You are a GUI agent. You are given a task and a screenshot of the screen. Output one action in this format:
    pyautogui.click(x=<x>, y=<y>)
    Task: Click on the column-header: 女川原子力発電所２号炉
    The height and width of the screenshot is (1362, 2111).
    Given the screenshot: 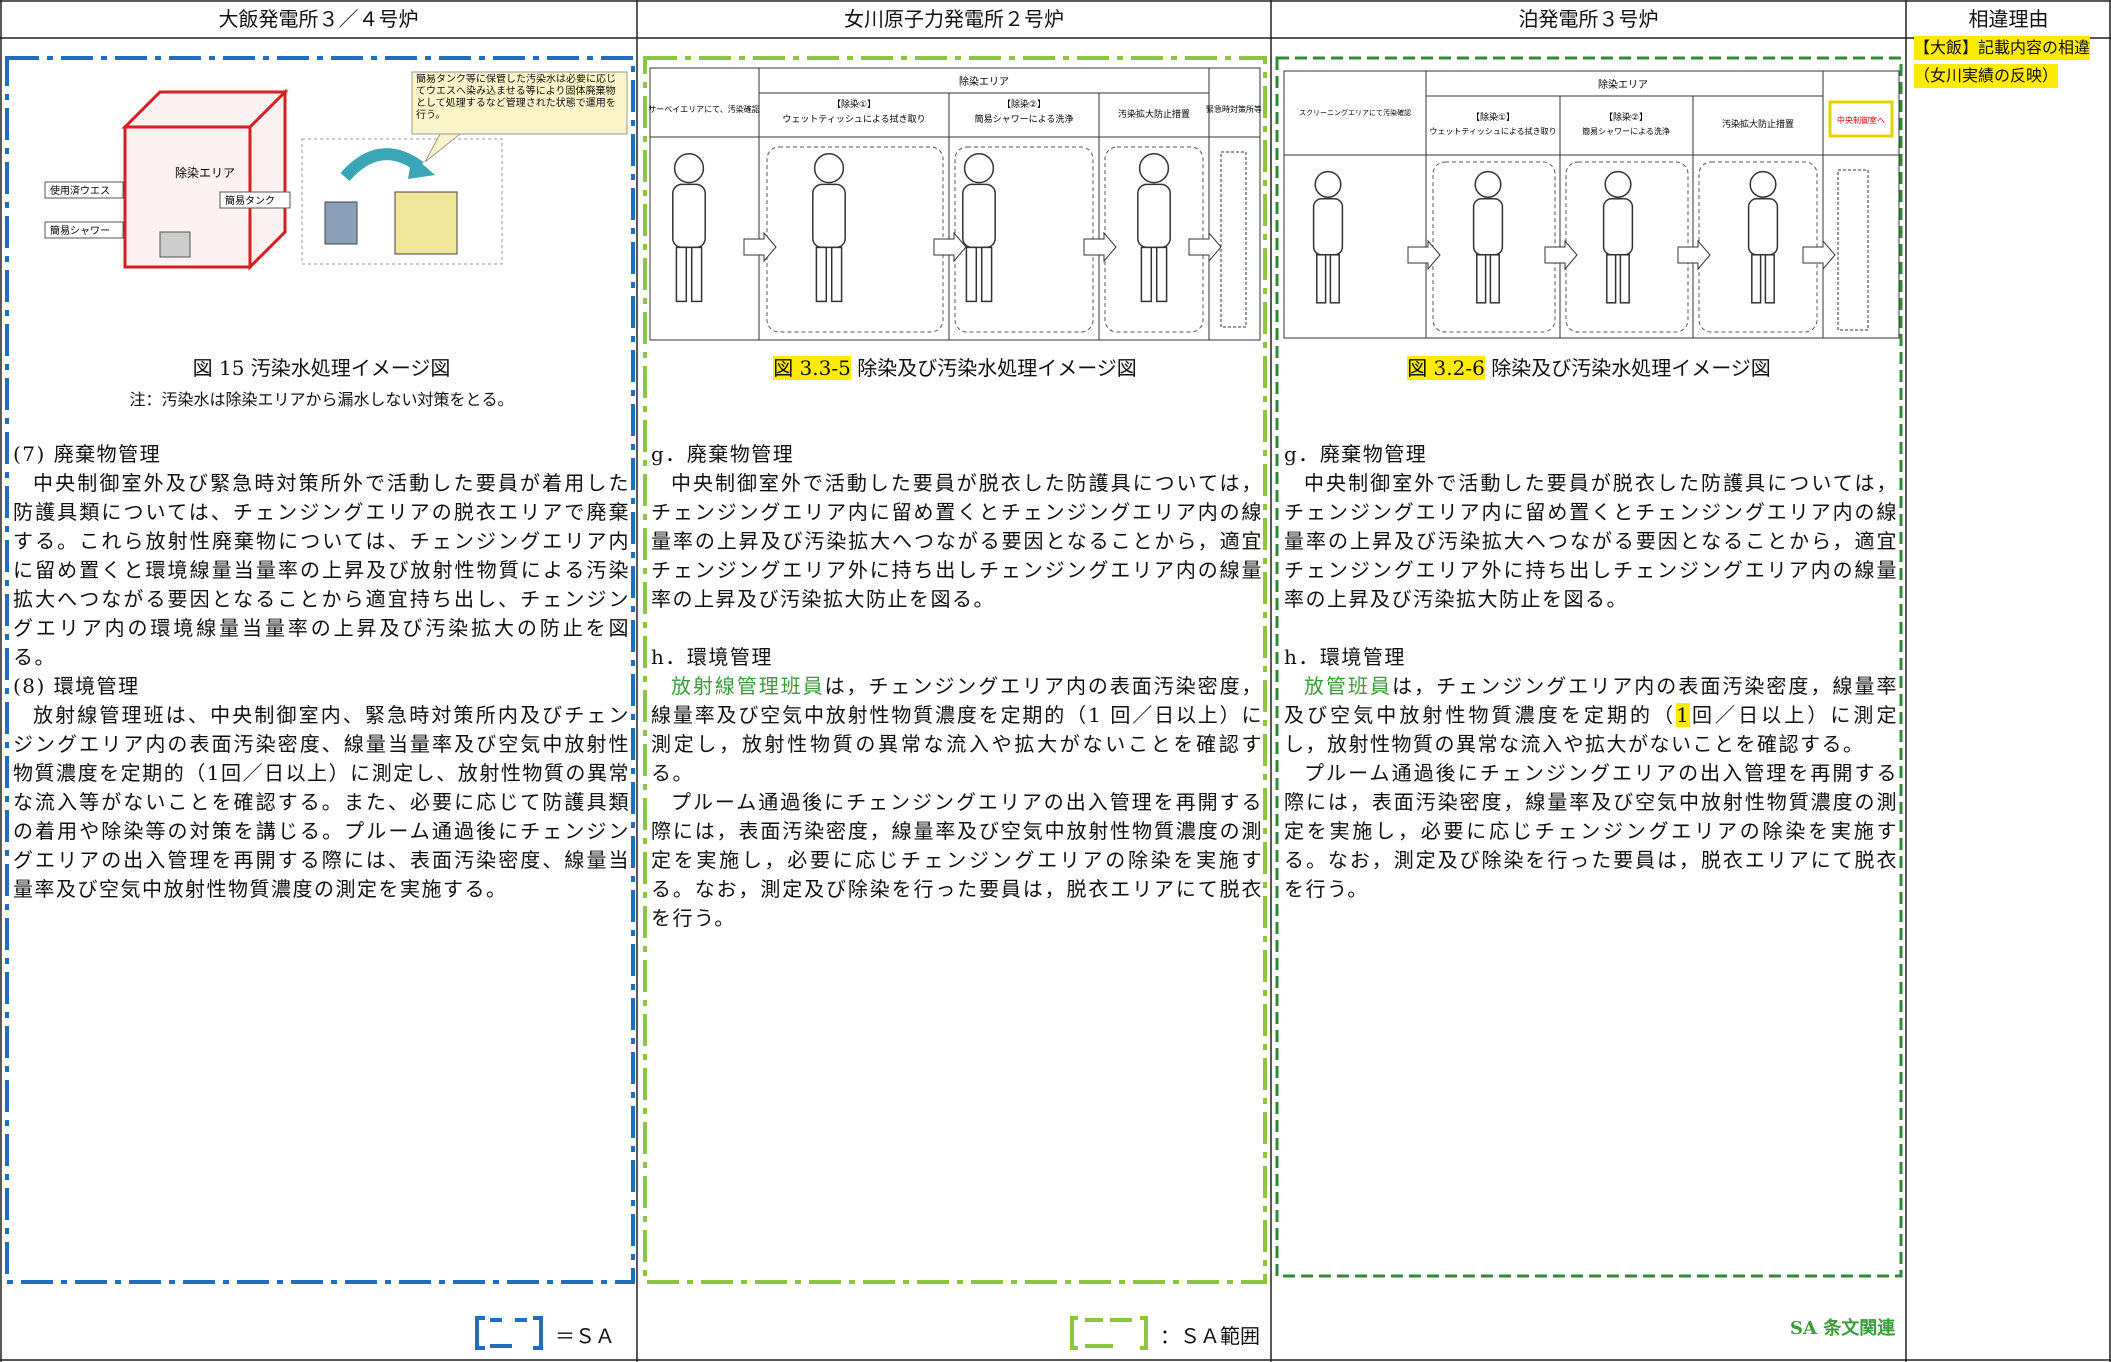 What is the action you would take?
    pyautogui.click(x=954, y=19)
    